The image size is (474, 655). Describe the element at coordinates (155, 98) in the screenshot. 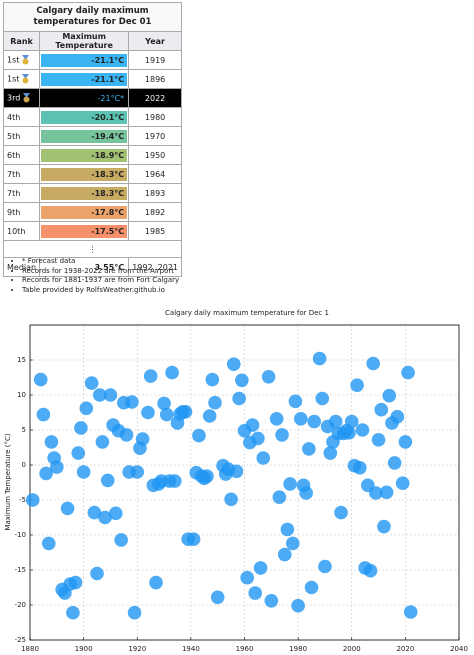

I see `year-cell: 2022` at that location.